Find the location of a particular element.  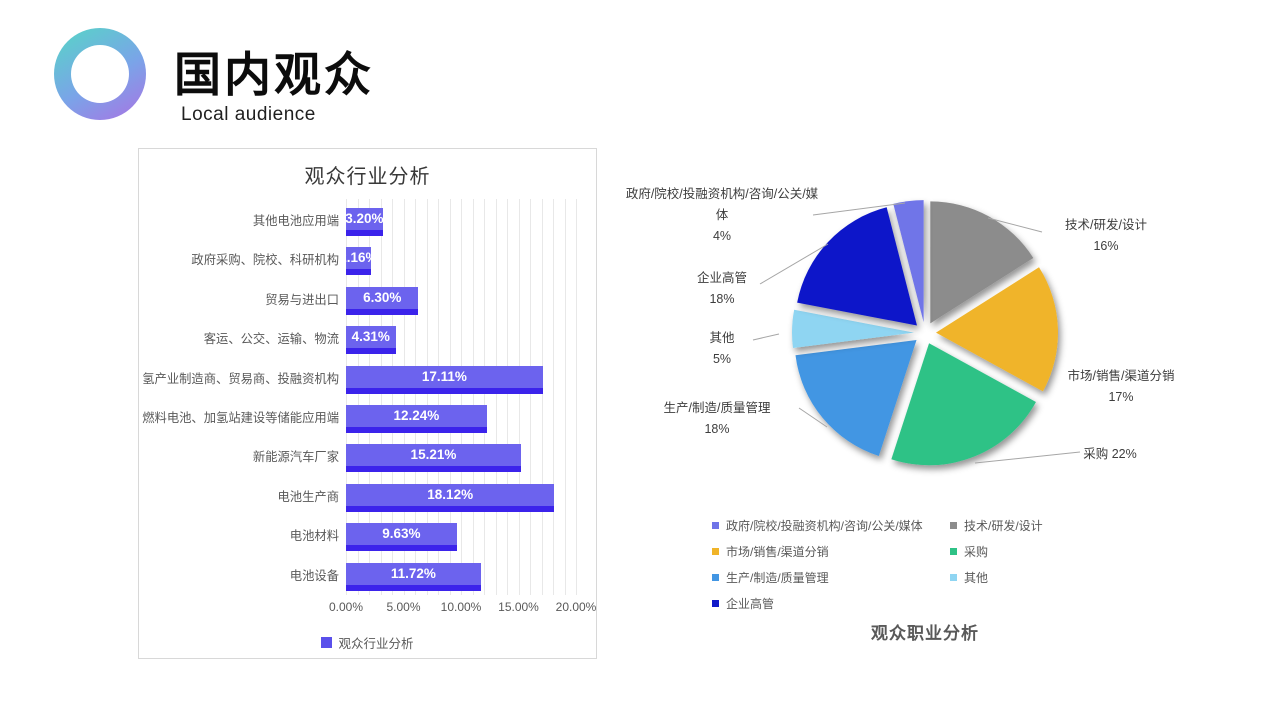

pie-legend-label: 市场/销售/渠道分销 is located at coordinates (777, 552).